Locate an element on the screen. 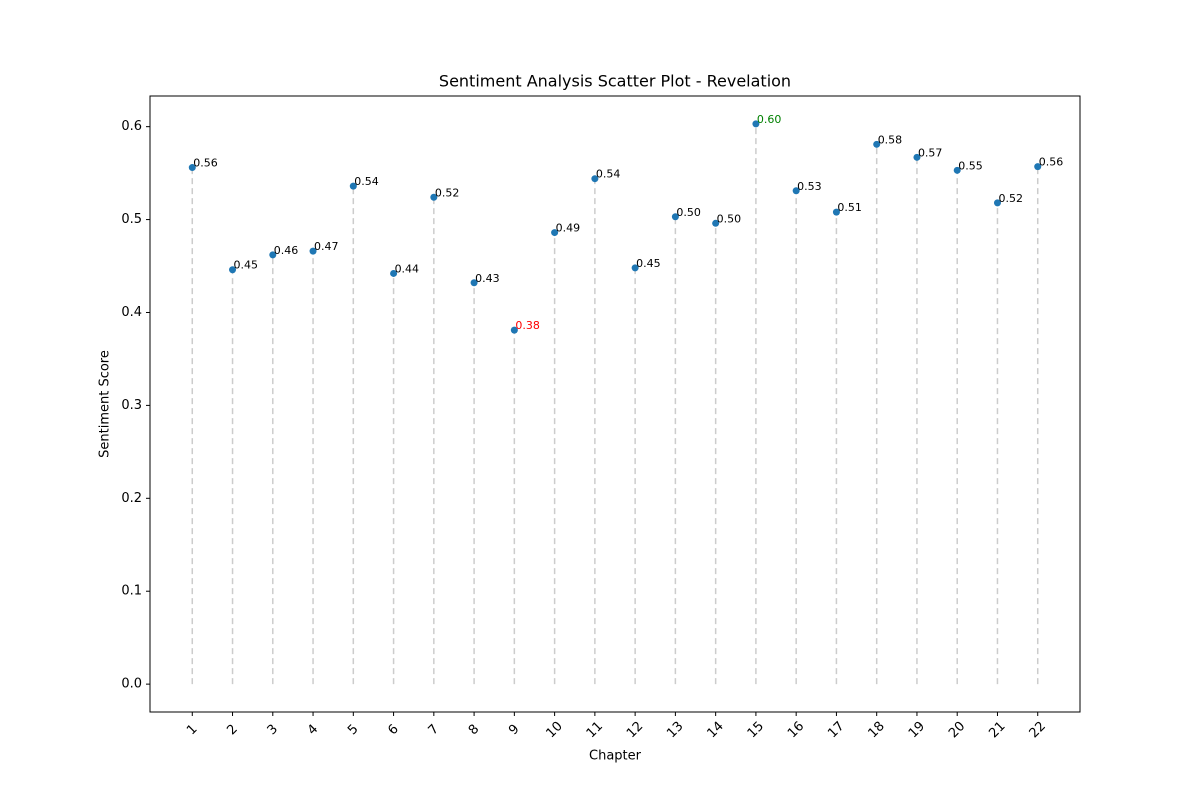 The image size is (1200, 800). y-tick-label: 0.6 is located at coordinates (131, 126).